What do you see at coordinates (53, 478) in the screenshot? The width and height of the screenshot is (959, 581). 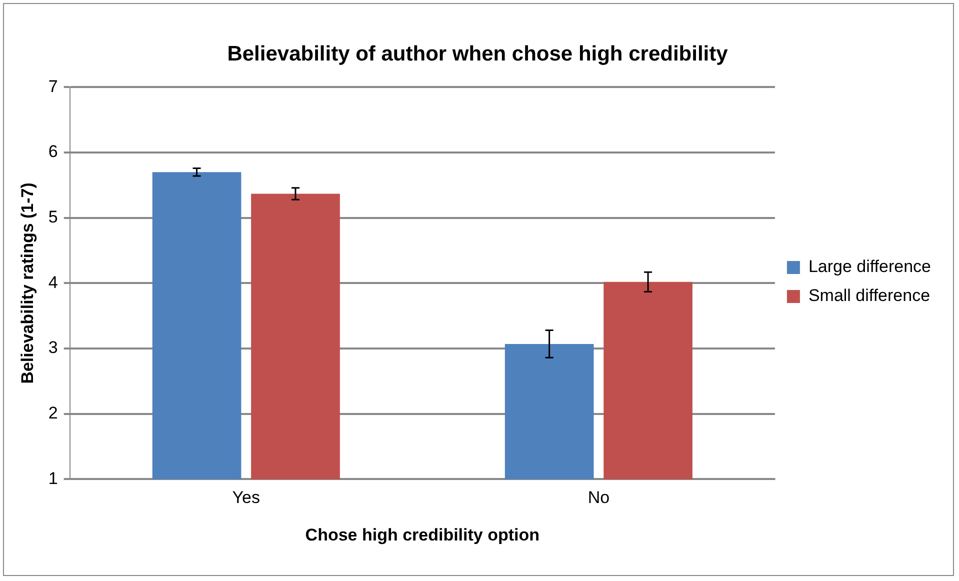 I see `y-tick-label: 1` at bounding box center [53, 478].